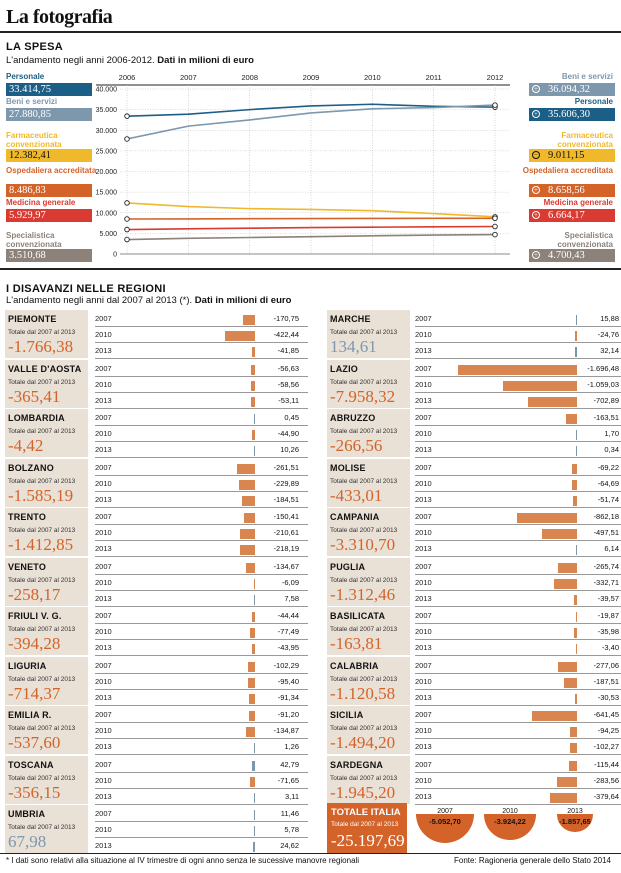 This screenshot has width=621, height=873. I want to click on section-divider, so click(310, 269).